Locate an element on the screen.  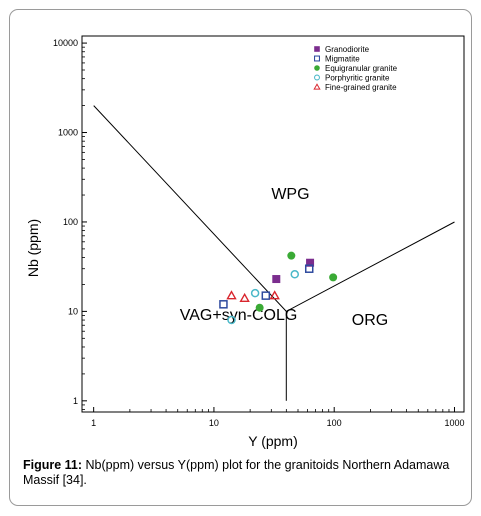
caption-label: Figure 11: is located at coordinates (53, 465).